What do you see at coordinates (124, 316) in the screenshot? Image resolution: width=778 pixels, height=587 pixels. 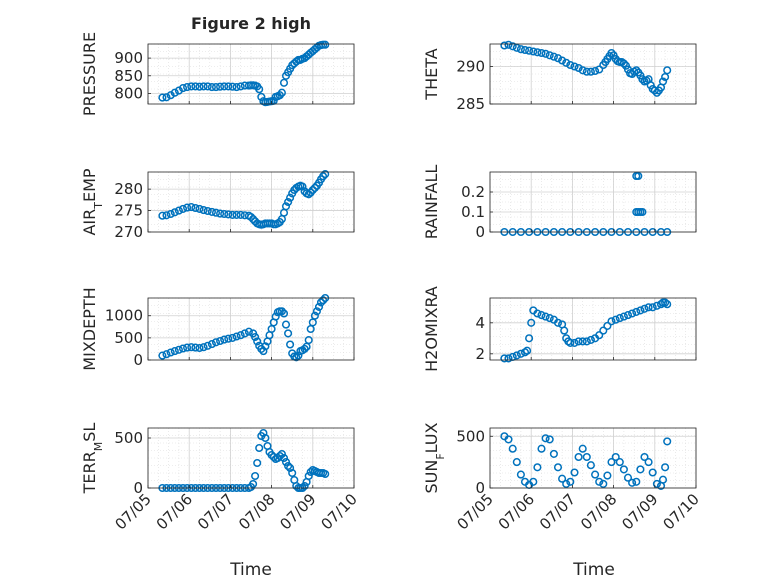 I see `y-tick-label: 1000` at bounding box center [124, 316].